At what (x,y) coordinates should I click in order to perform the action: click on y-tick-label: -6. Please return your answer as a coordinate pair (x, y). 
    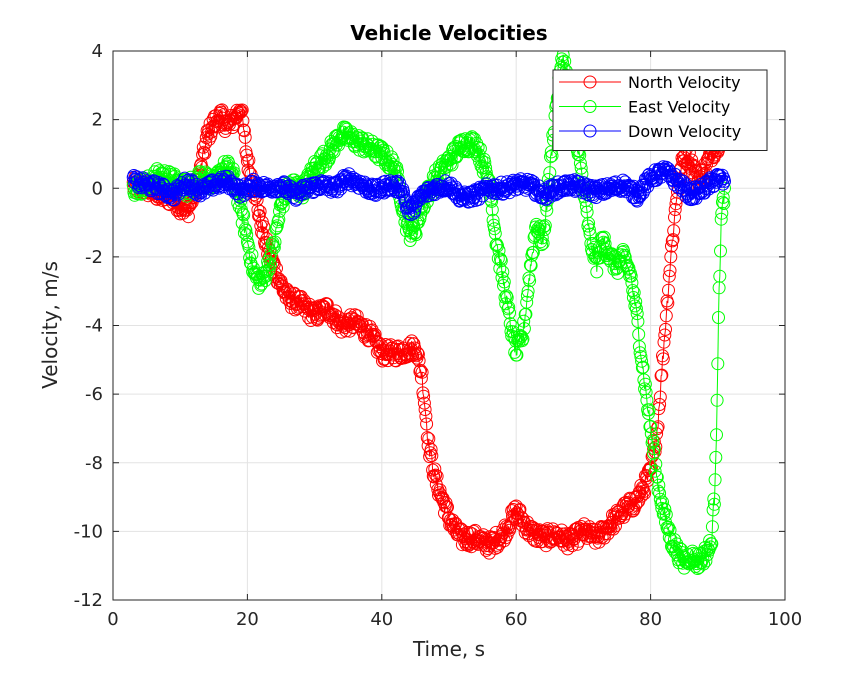
    Looking at the image, I should click on (94, 394).